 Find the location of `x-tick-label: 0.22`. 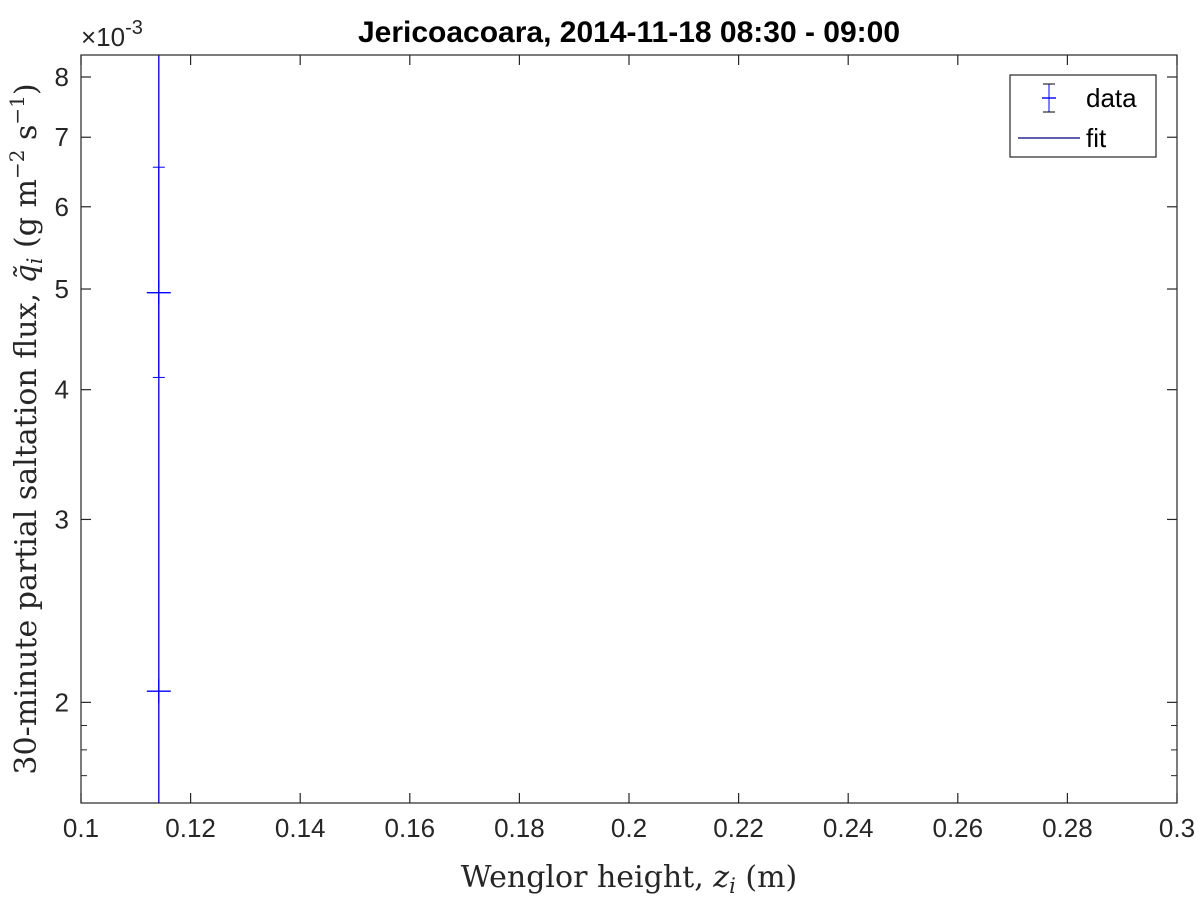

x-tick-label: 0.22 is located at coordinates (738, 828).